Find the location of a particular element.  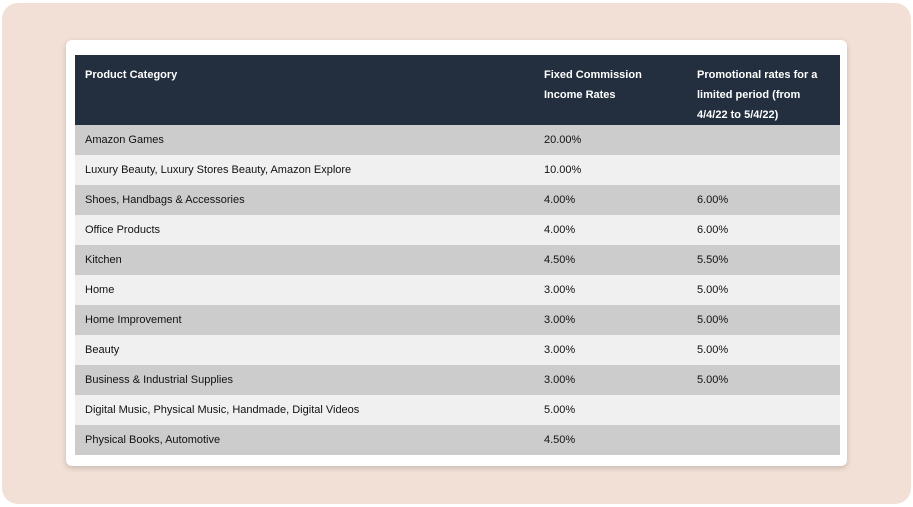

cell-category: Amazon Games is located at coordinates (304, 140).